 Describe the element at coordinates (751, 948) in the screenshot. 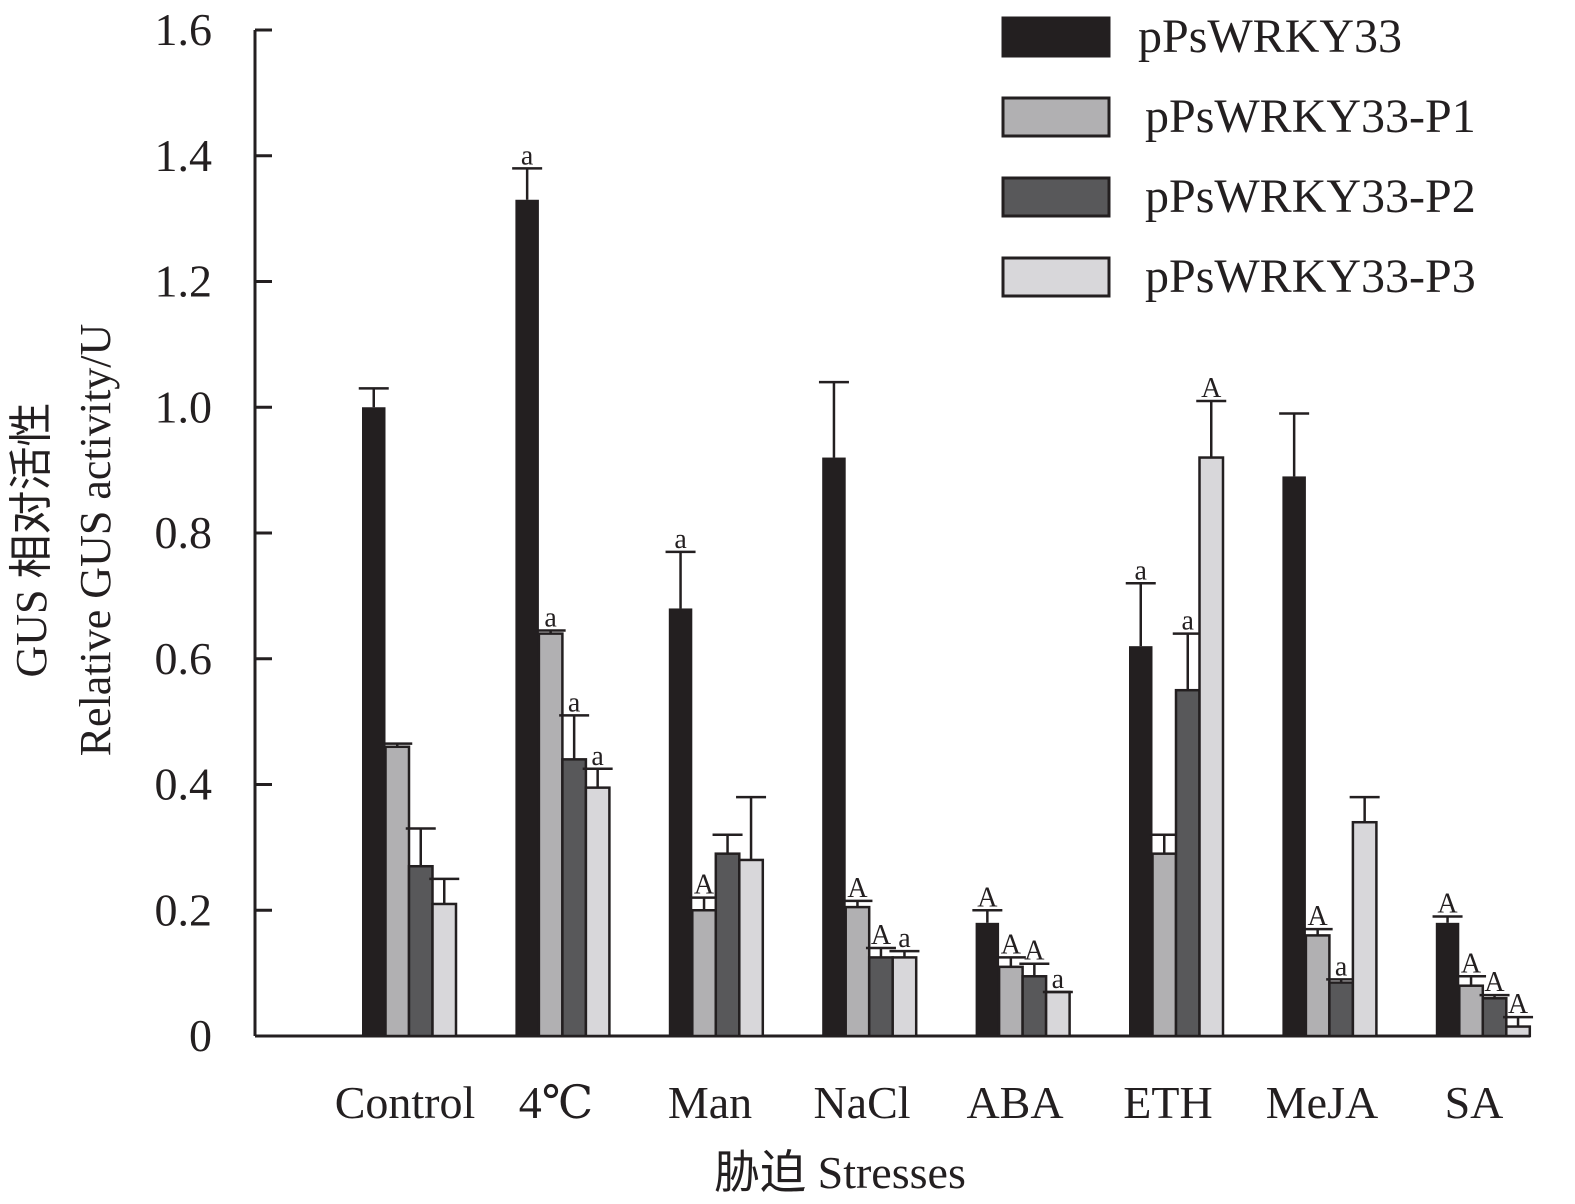

I see `bar-pPsWRKY33-P3-Man` at that location.